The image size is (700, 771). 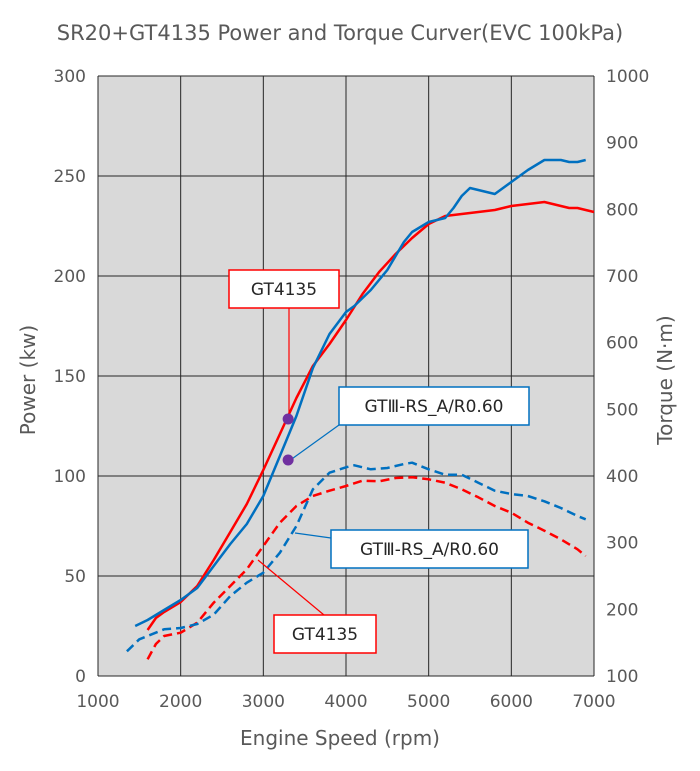 I want to click on callout-label-1: GTⅢ-RS_A/R0.60, so click(x=434, y=407).